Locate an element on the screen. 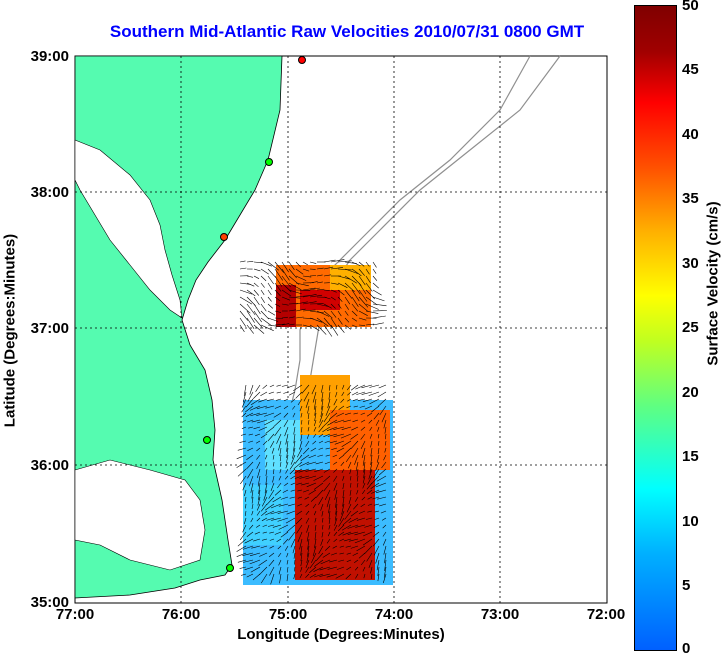 The image size is (724, 659). colorbar-tick: 0 is located at coordinates (686, 648).